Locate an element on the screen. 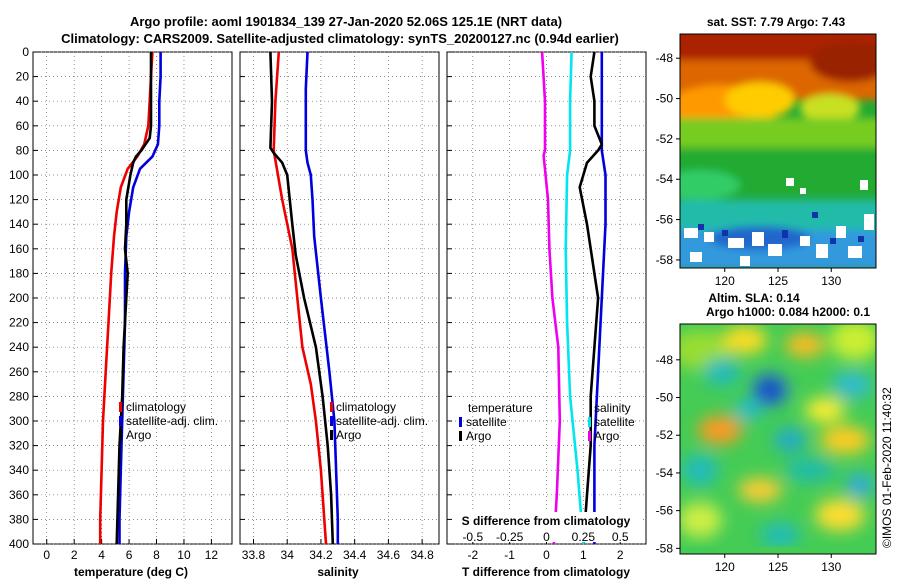 This screenshot has height=585, width=900. x-tick-label: 4 is located at coordinates (101, 555).